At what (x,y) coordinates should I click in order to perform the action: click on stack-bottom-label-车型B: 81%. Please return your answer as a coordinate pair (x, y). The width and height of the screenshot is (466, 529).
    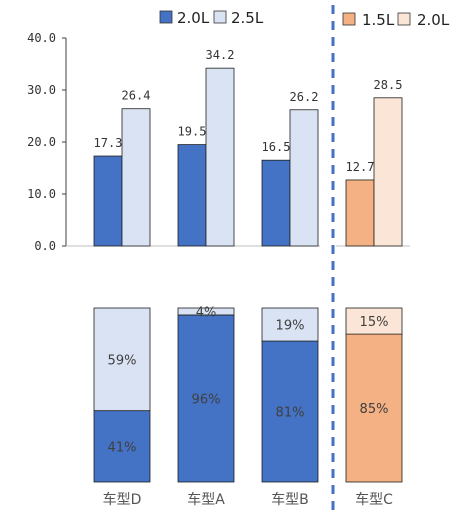
    Looking at the image, I should click on (290, 413).